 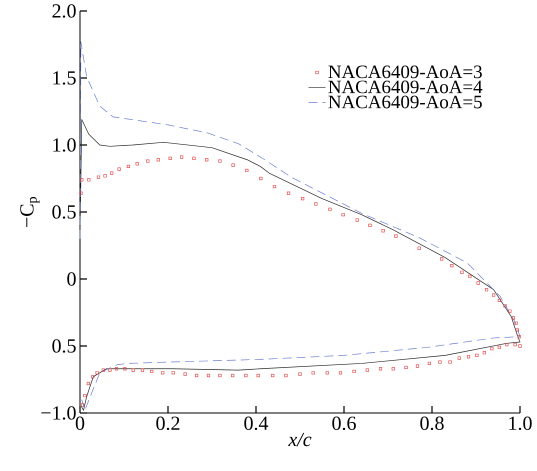 What do you see at coordinates (405, 71) in the screenshot?
I see `legend-label: NACA6409-AoA=3` at bounding box center [405, 71].